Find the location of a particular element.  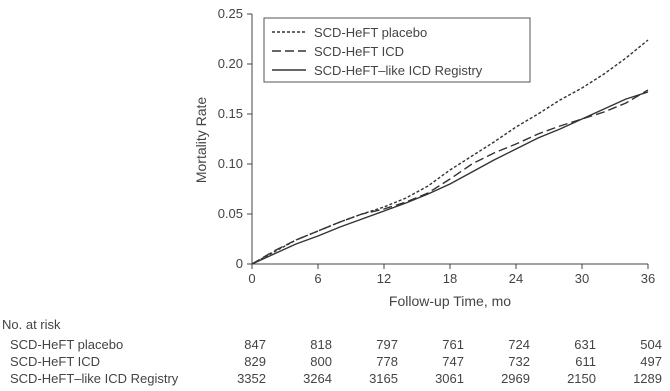

x-tick-label: 12 is located at coordinates (384, 278).